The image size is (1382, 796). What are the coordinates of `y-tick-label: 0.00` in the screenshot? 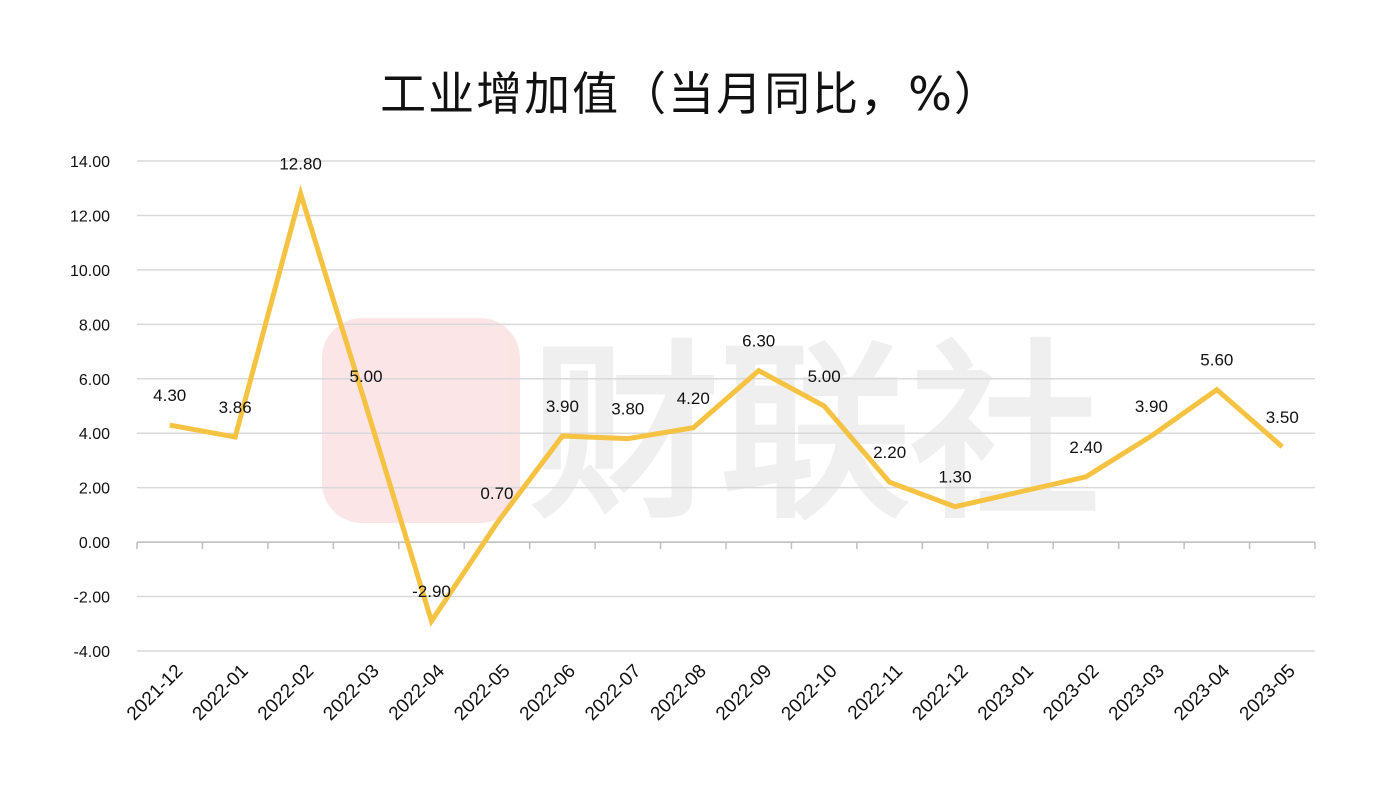 It's located at (94, 543).